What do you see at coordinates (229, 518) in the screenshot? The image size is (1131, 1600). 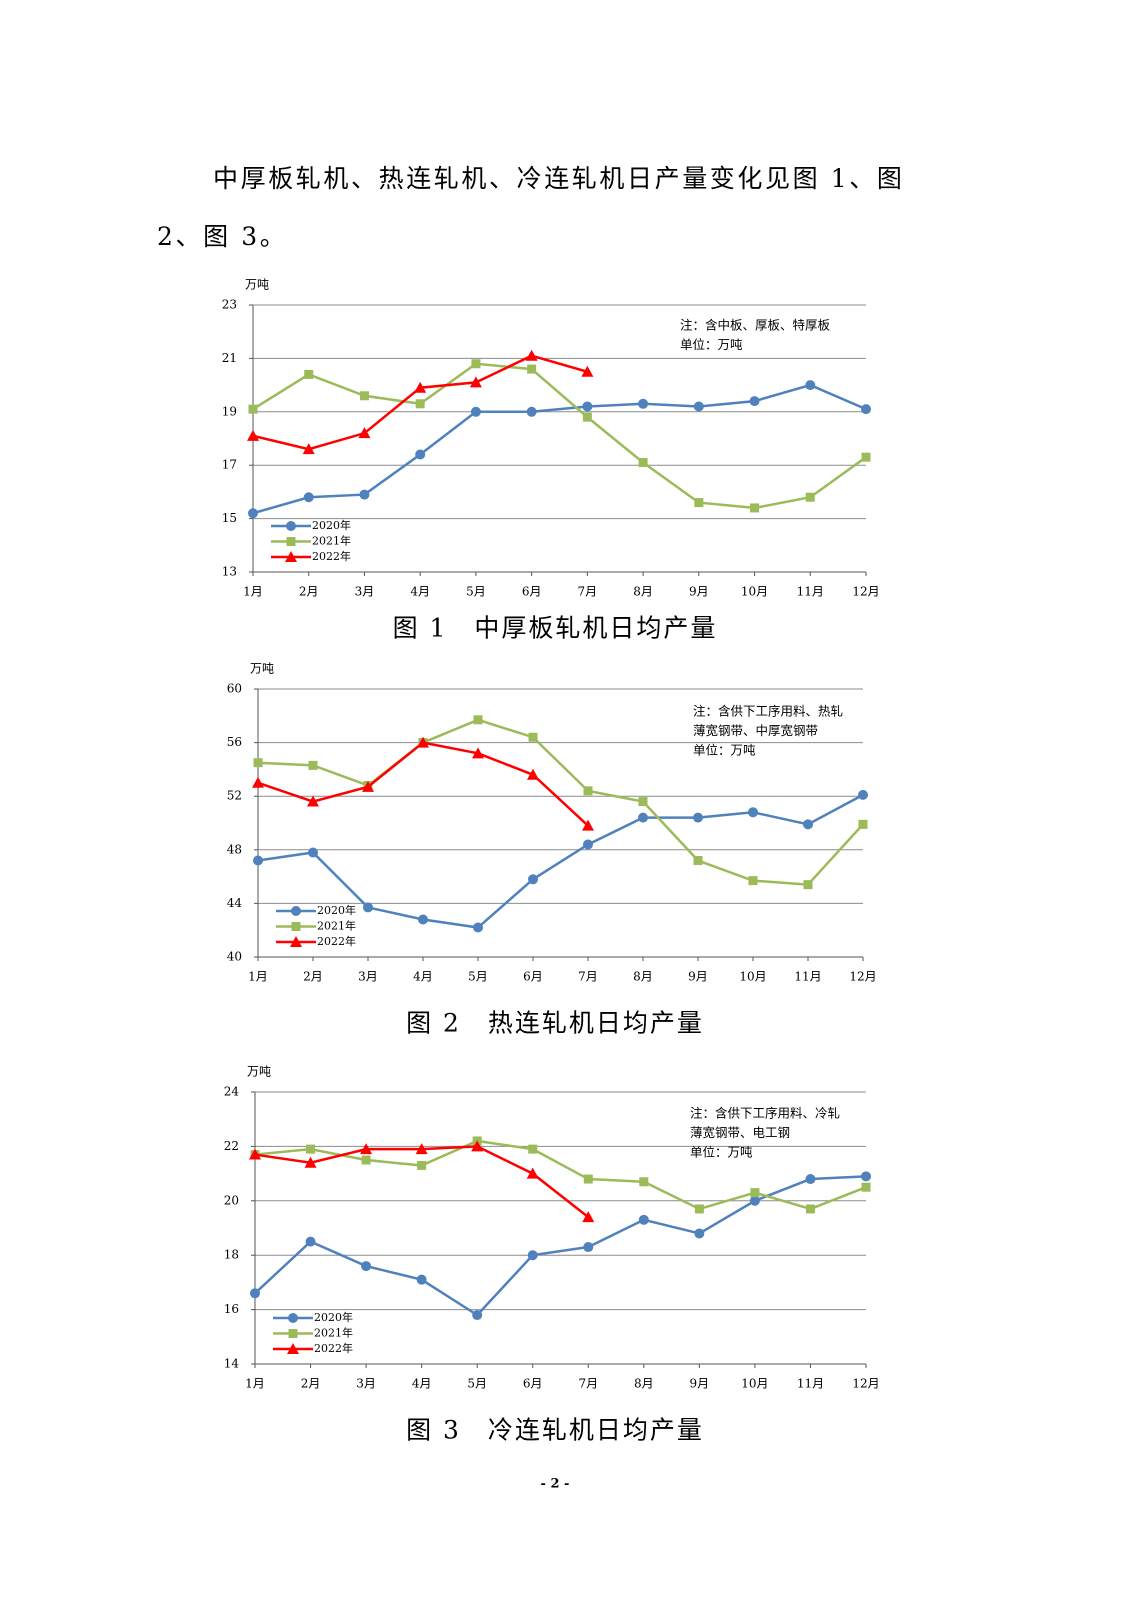 I see `y-tick-label: 15` at bounding box center [229, 518].